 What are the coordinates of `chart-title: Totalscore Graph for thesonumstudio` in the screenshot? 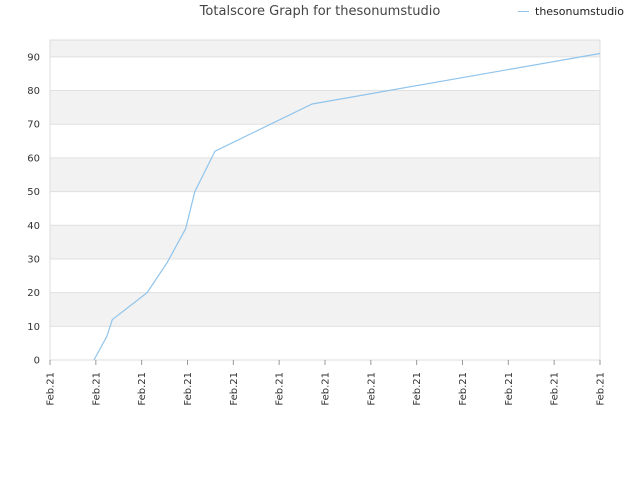 It's located at (320, 11).